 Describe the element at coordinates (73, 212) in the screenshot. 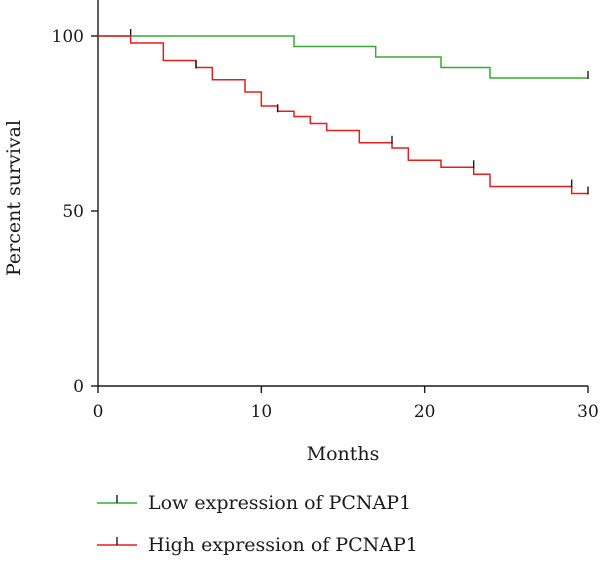

I see `y-tick-label: 50` at that location.